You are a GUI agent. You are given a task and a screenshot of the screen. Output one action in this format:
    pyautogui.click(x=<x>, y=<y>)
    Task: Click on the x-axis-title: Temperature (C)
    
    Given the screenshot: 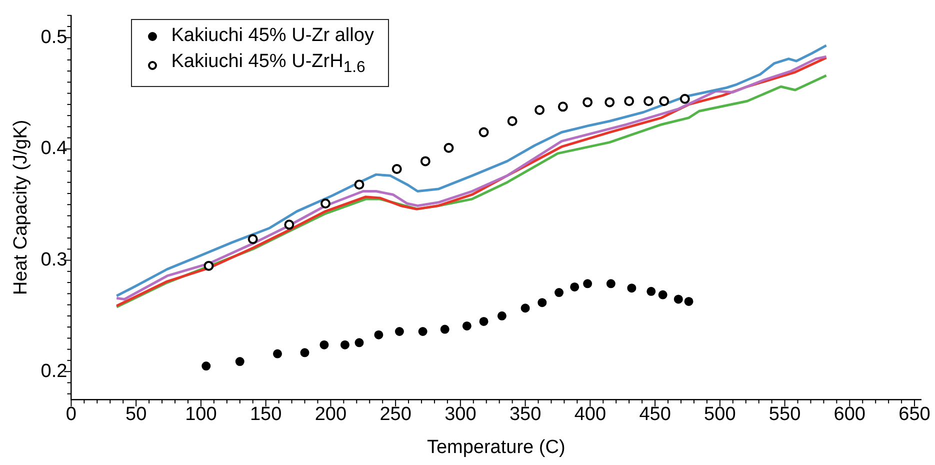 What is the action you would take?
    pyautogui.click(x=496, y=447)
    